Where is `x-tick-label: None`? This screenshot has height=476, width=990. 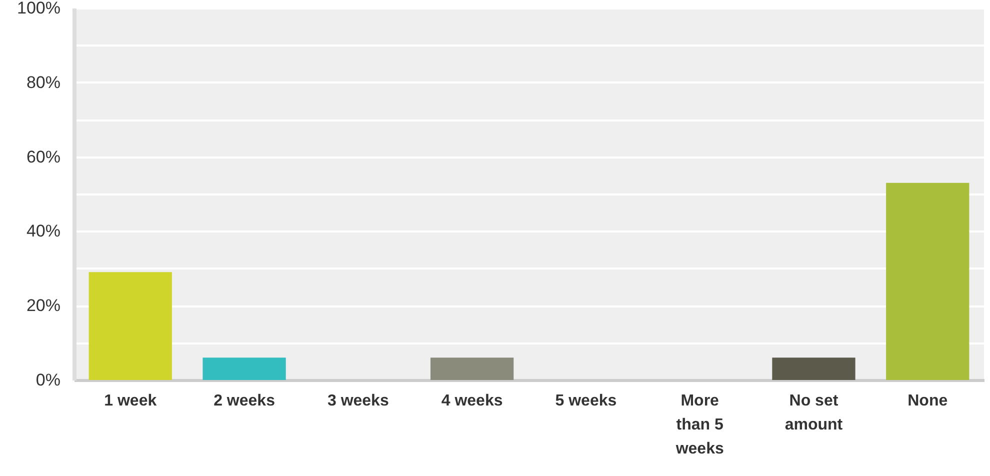 x-tick-label: None is located at coordinates (928, 401).